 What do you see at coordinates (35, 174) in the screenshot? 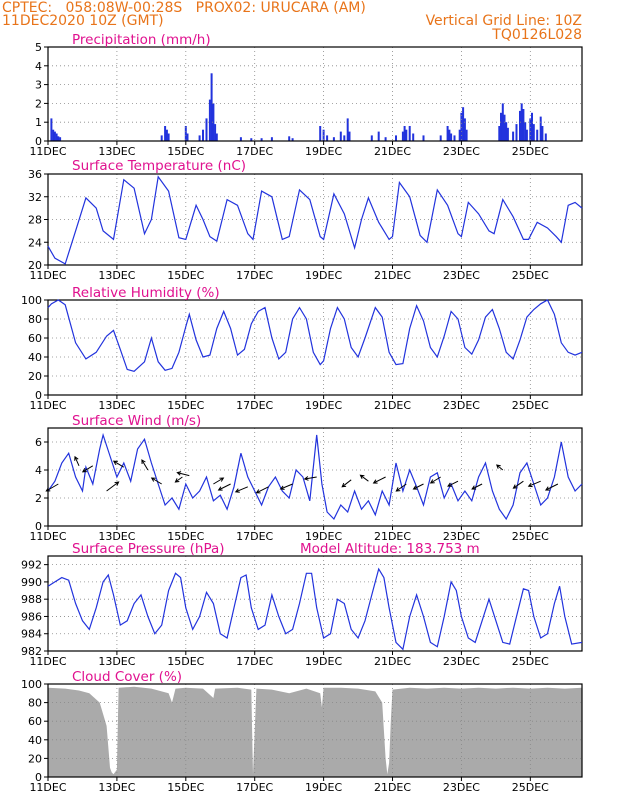
I see `y-tick-label: 36` at bounding box center [35, 174].